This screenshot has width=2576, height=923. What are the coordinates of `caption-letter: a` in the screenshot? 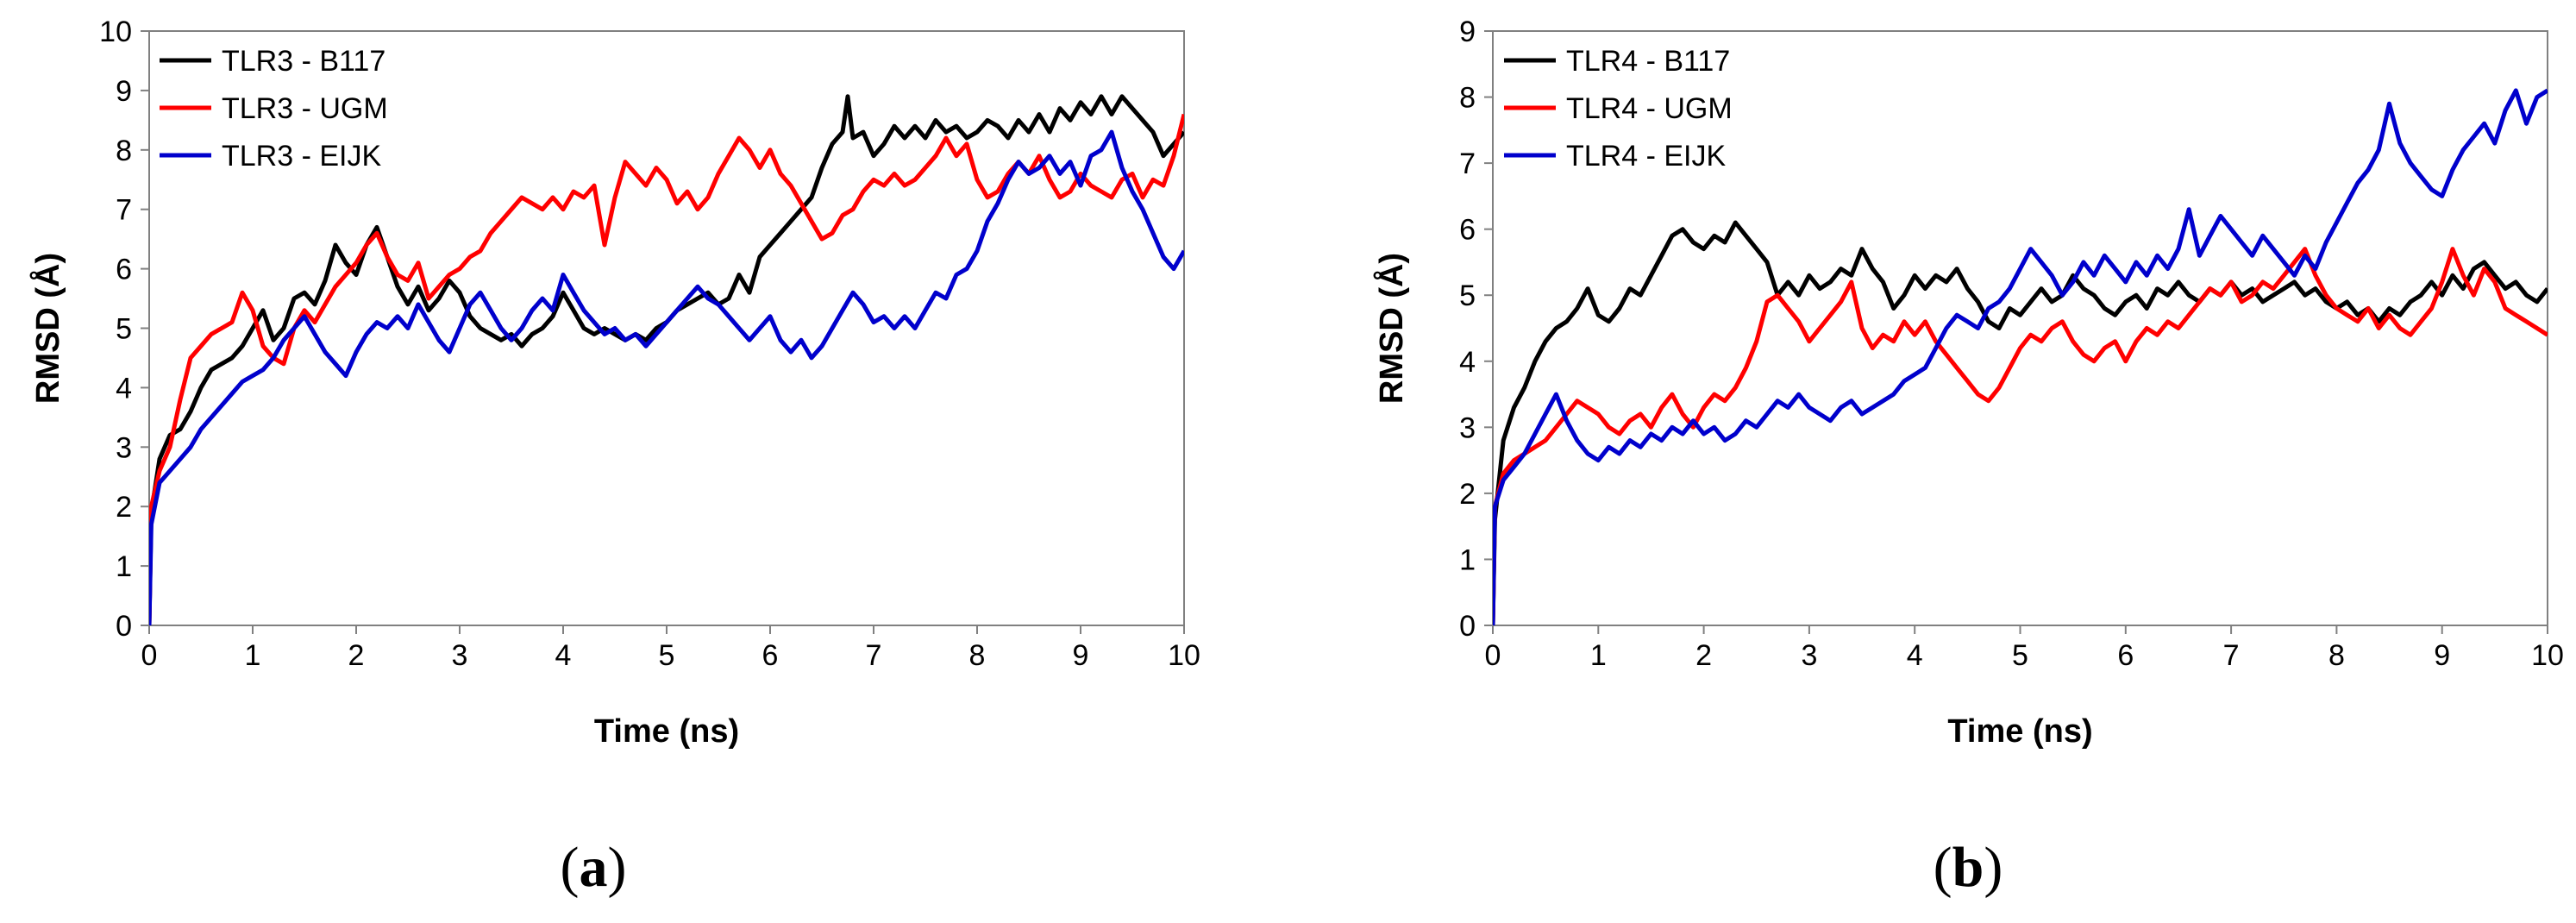 It's located at (594, 868).